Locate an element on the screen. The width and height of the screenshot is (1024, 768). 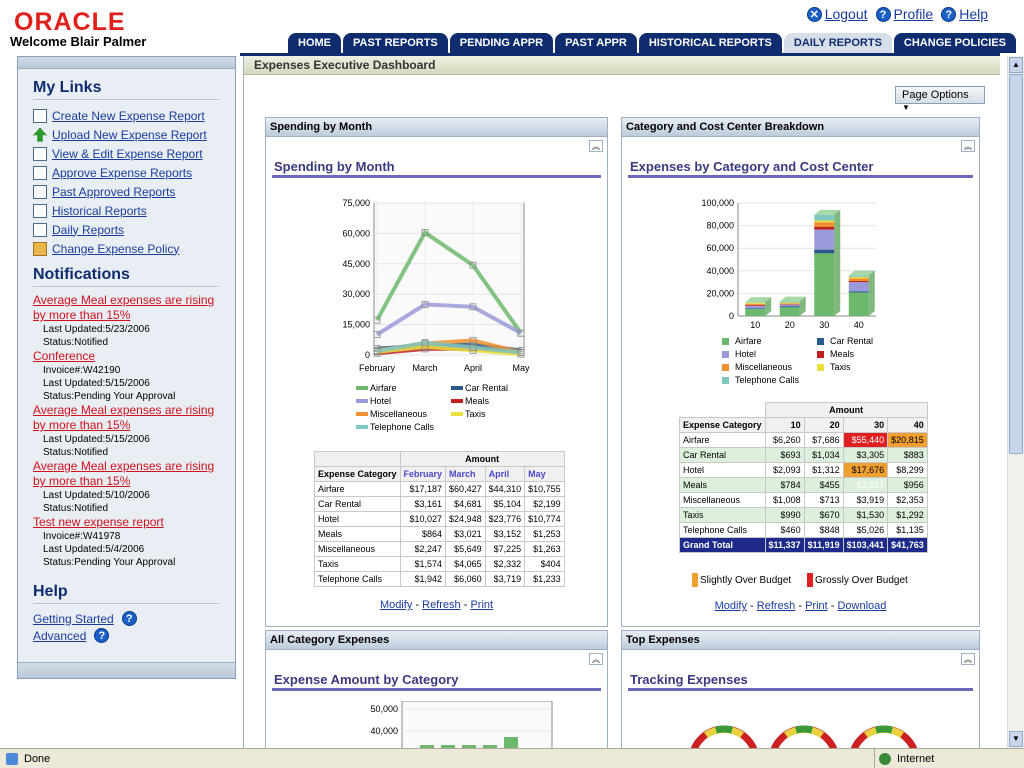
table-cell: $2,199 is located at coordinates (544, 504).